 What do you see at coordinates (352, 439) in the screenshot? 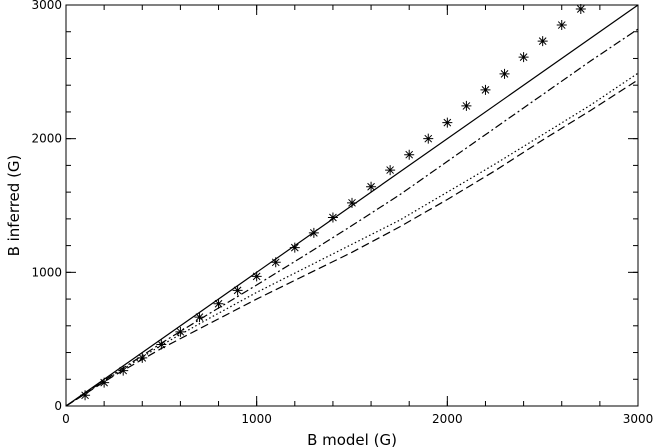
I see `x-axis-label: B model (G)` at bounding box center [352, 439].